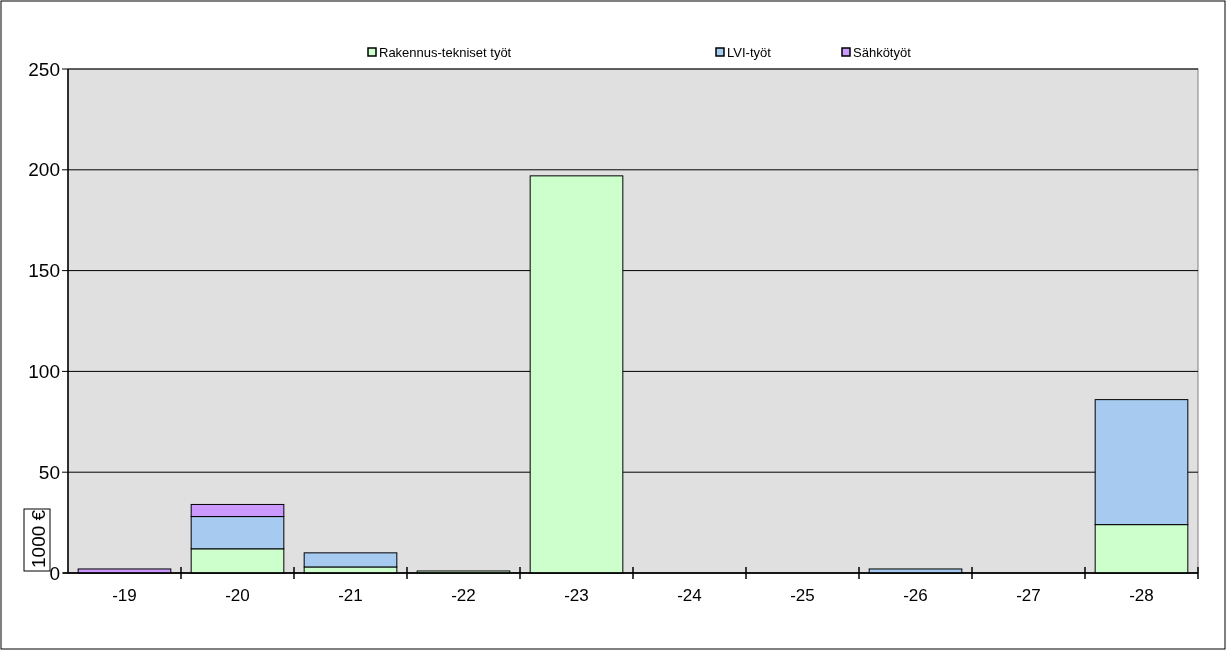 Image resolution: width=1227 pixels, height=651 pixels. Describe the element at coordinates (49, 472) in the screenshot. I see `y-tick-label: 50` at that location.